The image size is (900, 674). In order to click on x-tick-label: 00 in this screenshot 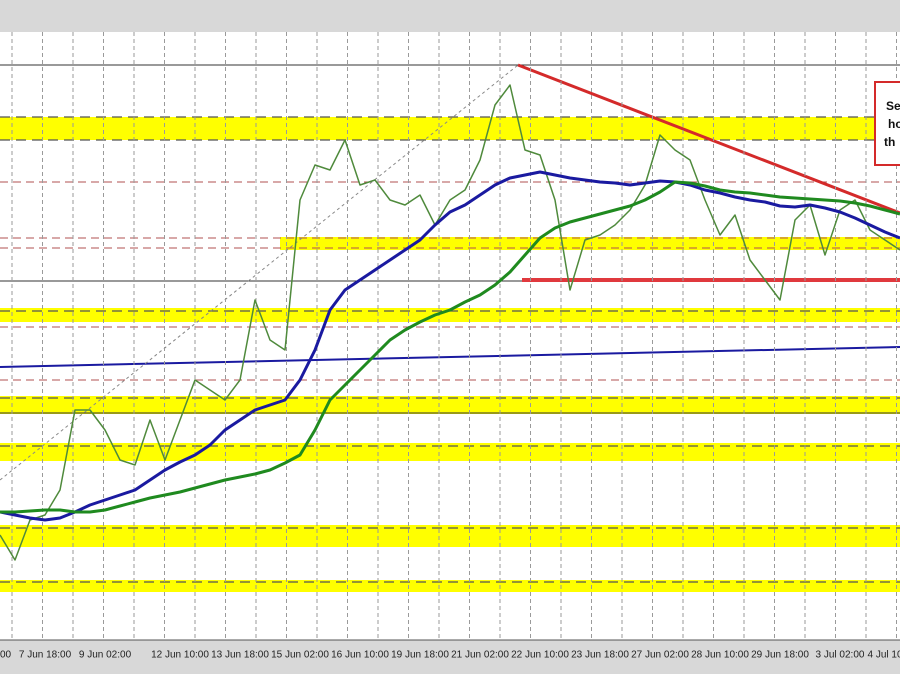, I will do `click(6, 655)`.